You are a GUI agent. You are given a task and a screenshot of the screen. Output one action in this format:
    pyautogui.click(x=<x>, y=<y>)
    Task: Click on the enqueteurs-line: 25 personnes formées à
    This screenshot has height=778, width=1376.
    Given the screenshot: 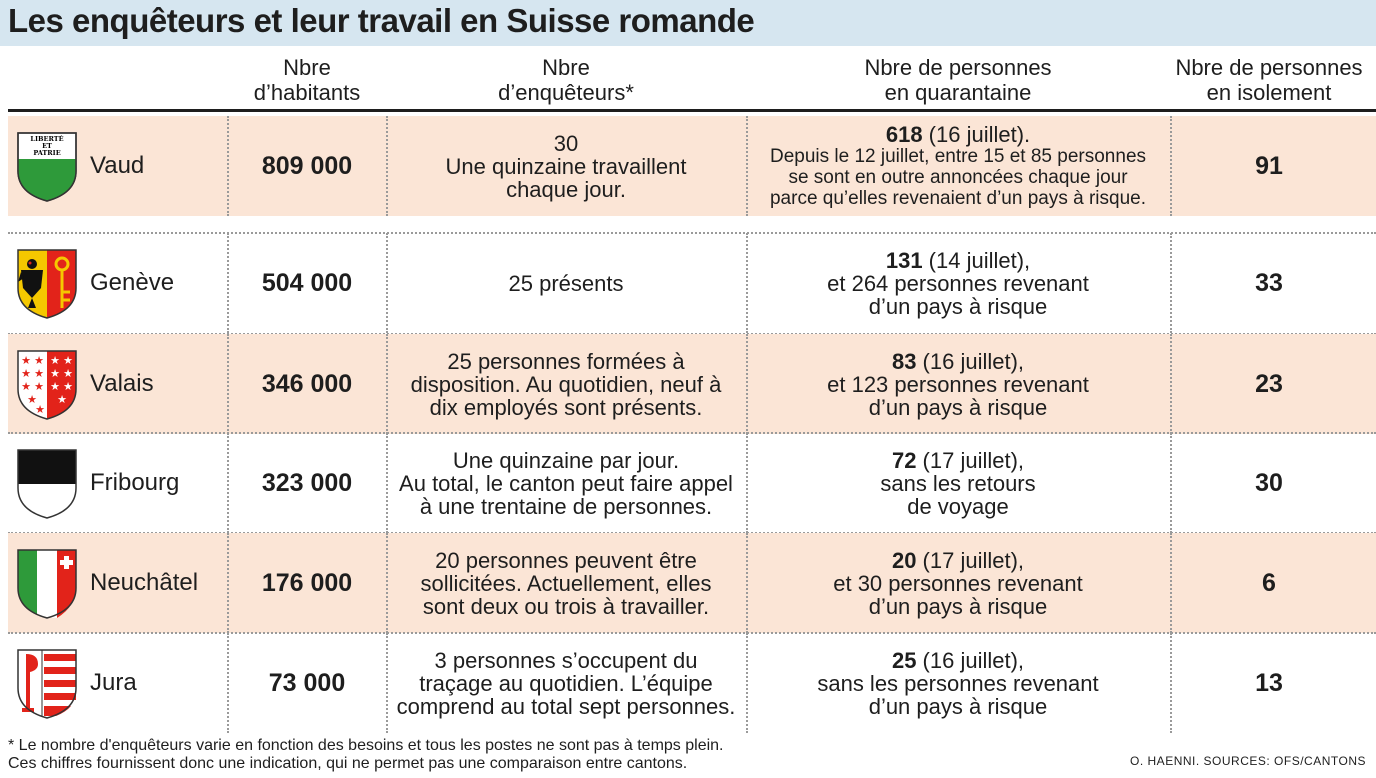 What is the action you would take?
    pyautogui.click(x=566, y=361)
    